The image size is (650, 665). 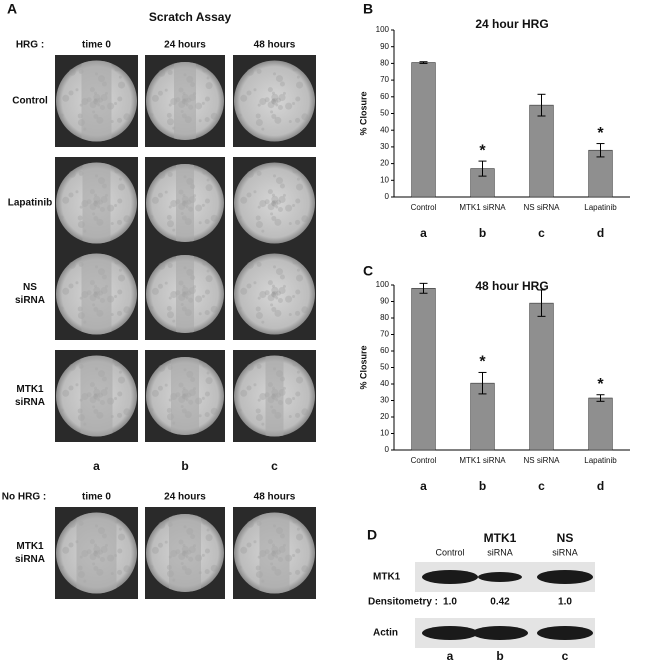 What do you see at coordinates (190, 17) in the screenshot?
I see `panel-title: Scratch Assay` at bounding box center [190, 17].